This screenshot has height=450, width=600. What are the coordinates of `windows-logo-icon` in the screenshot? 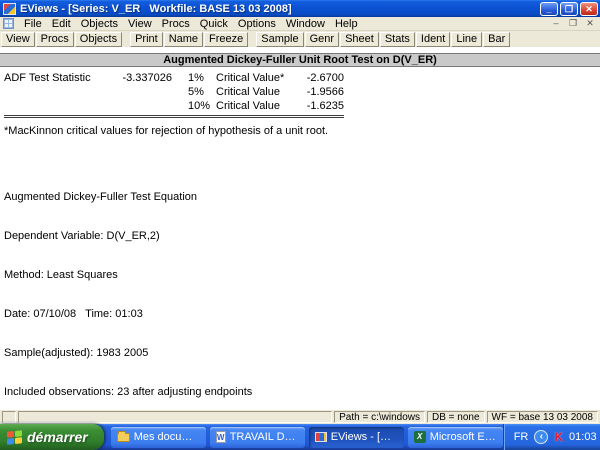 It's located at (14, 437).